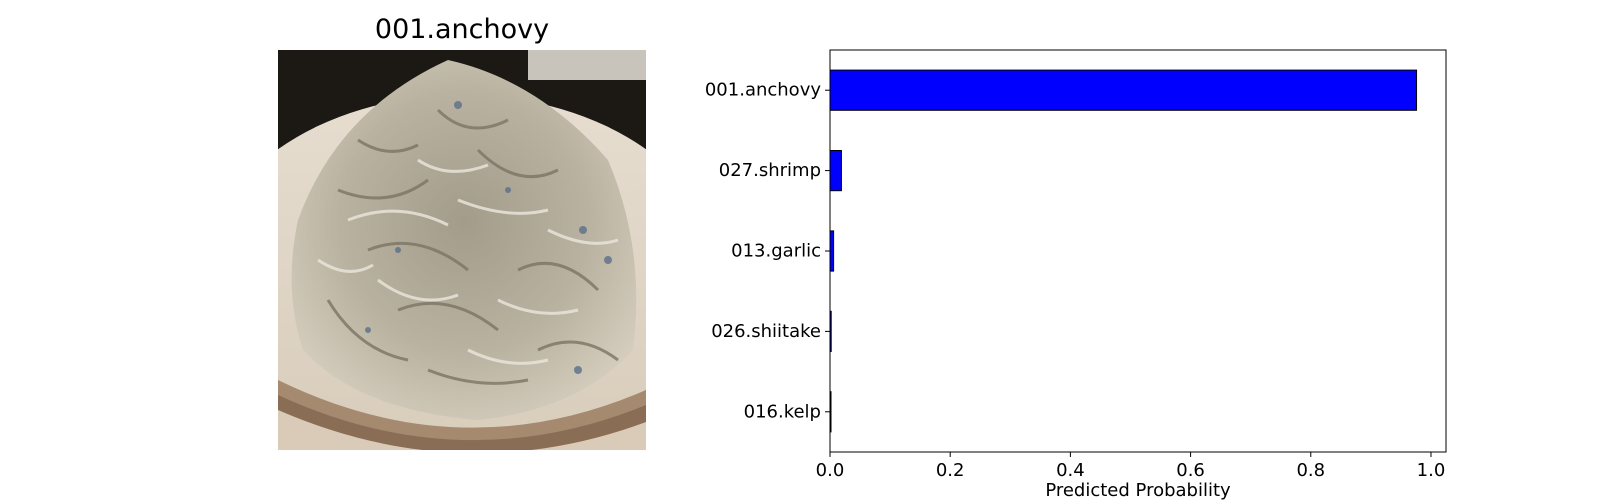 This screenshot has width=1600, height=500. Describe the element at coordinates (950, 470) in the screenshot. I see `x-tick-label: 0.2` at that location.